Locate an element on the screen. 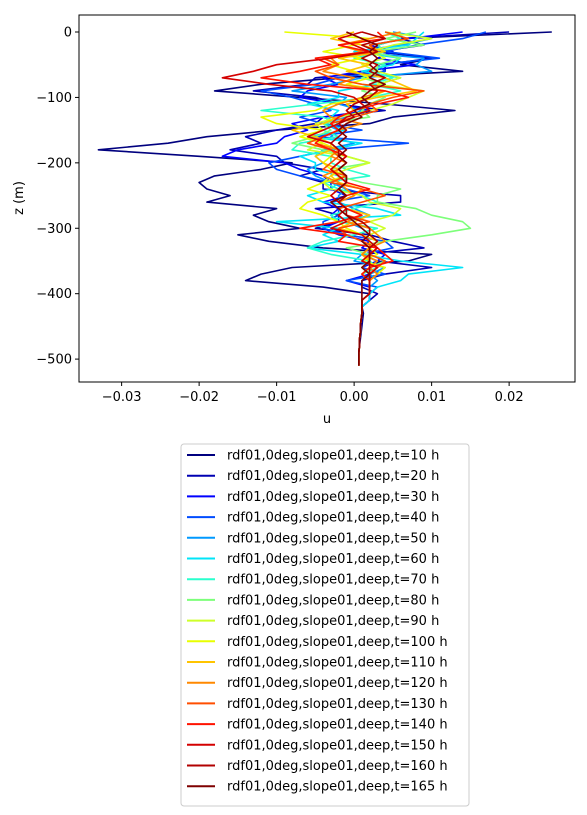 Image resolution: width=587 pixels, height=815 pixels. legend-label: rdf01,0deg,slope01,deep,t=110 h is located at coordinates (337, 663).